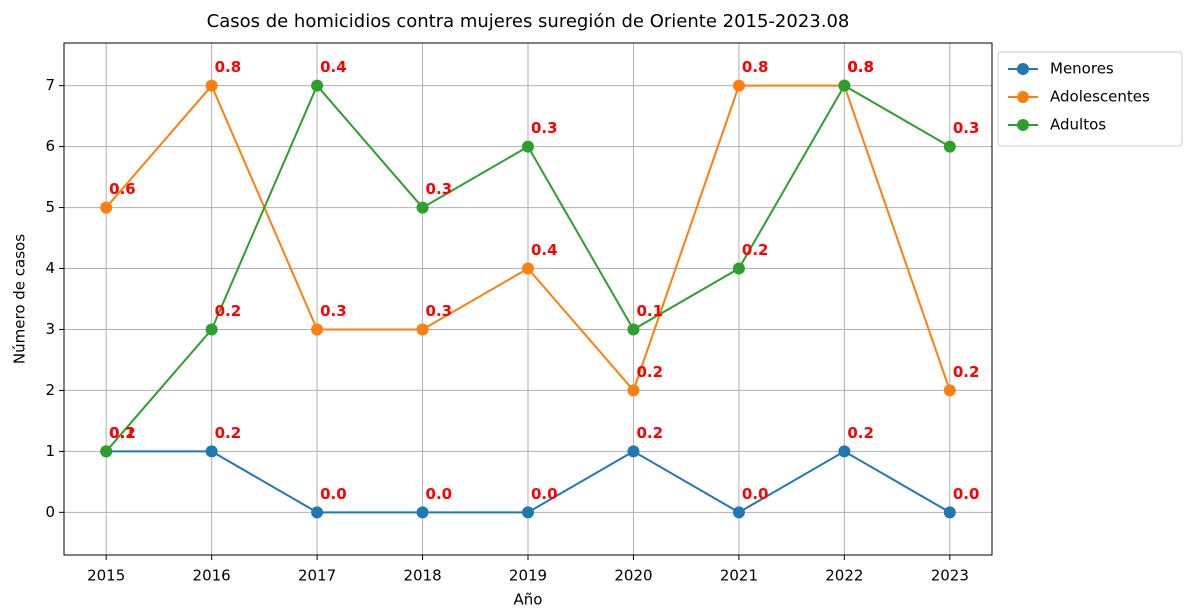 The image size is (1187, 610). I want to click on x-tick-label: 2015, so click(106, 576).